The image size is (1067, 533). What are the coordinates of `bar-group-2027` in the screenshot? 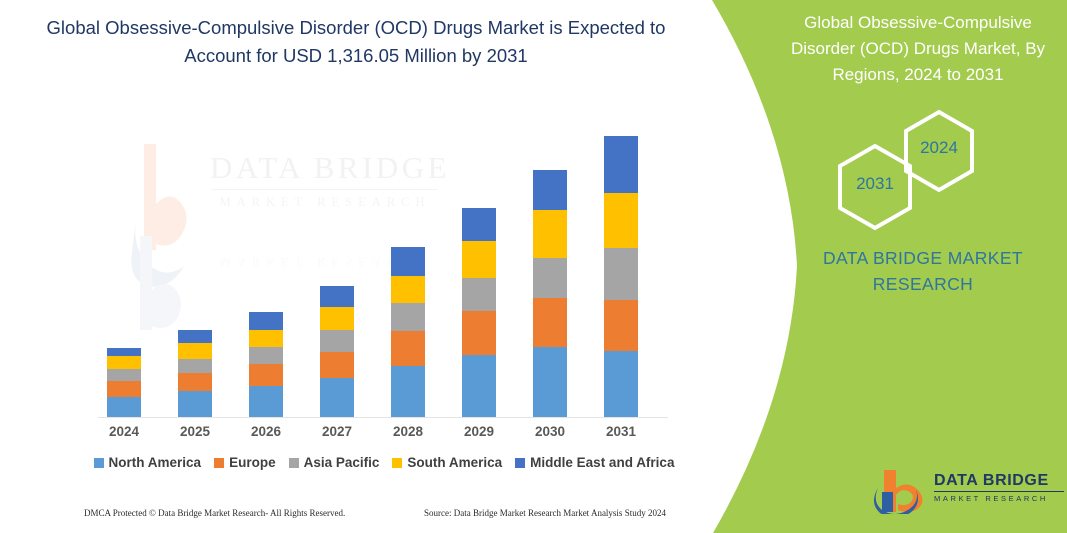 It's located at (337, 351).